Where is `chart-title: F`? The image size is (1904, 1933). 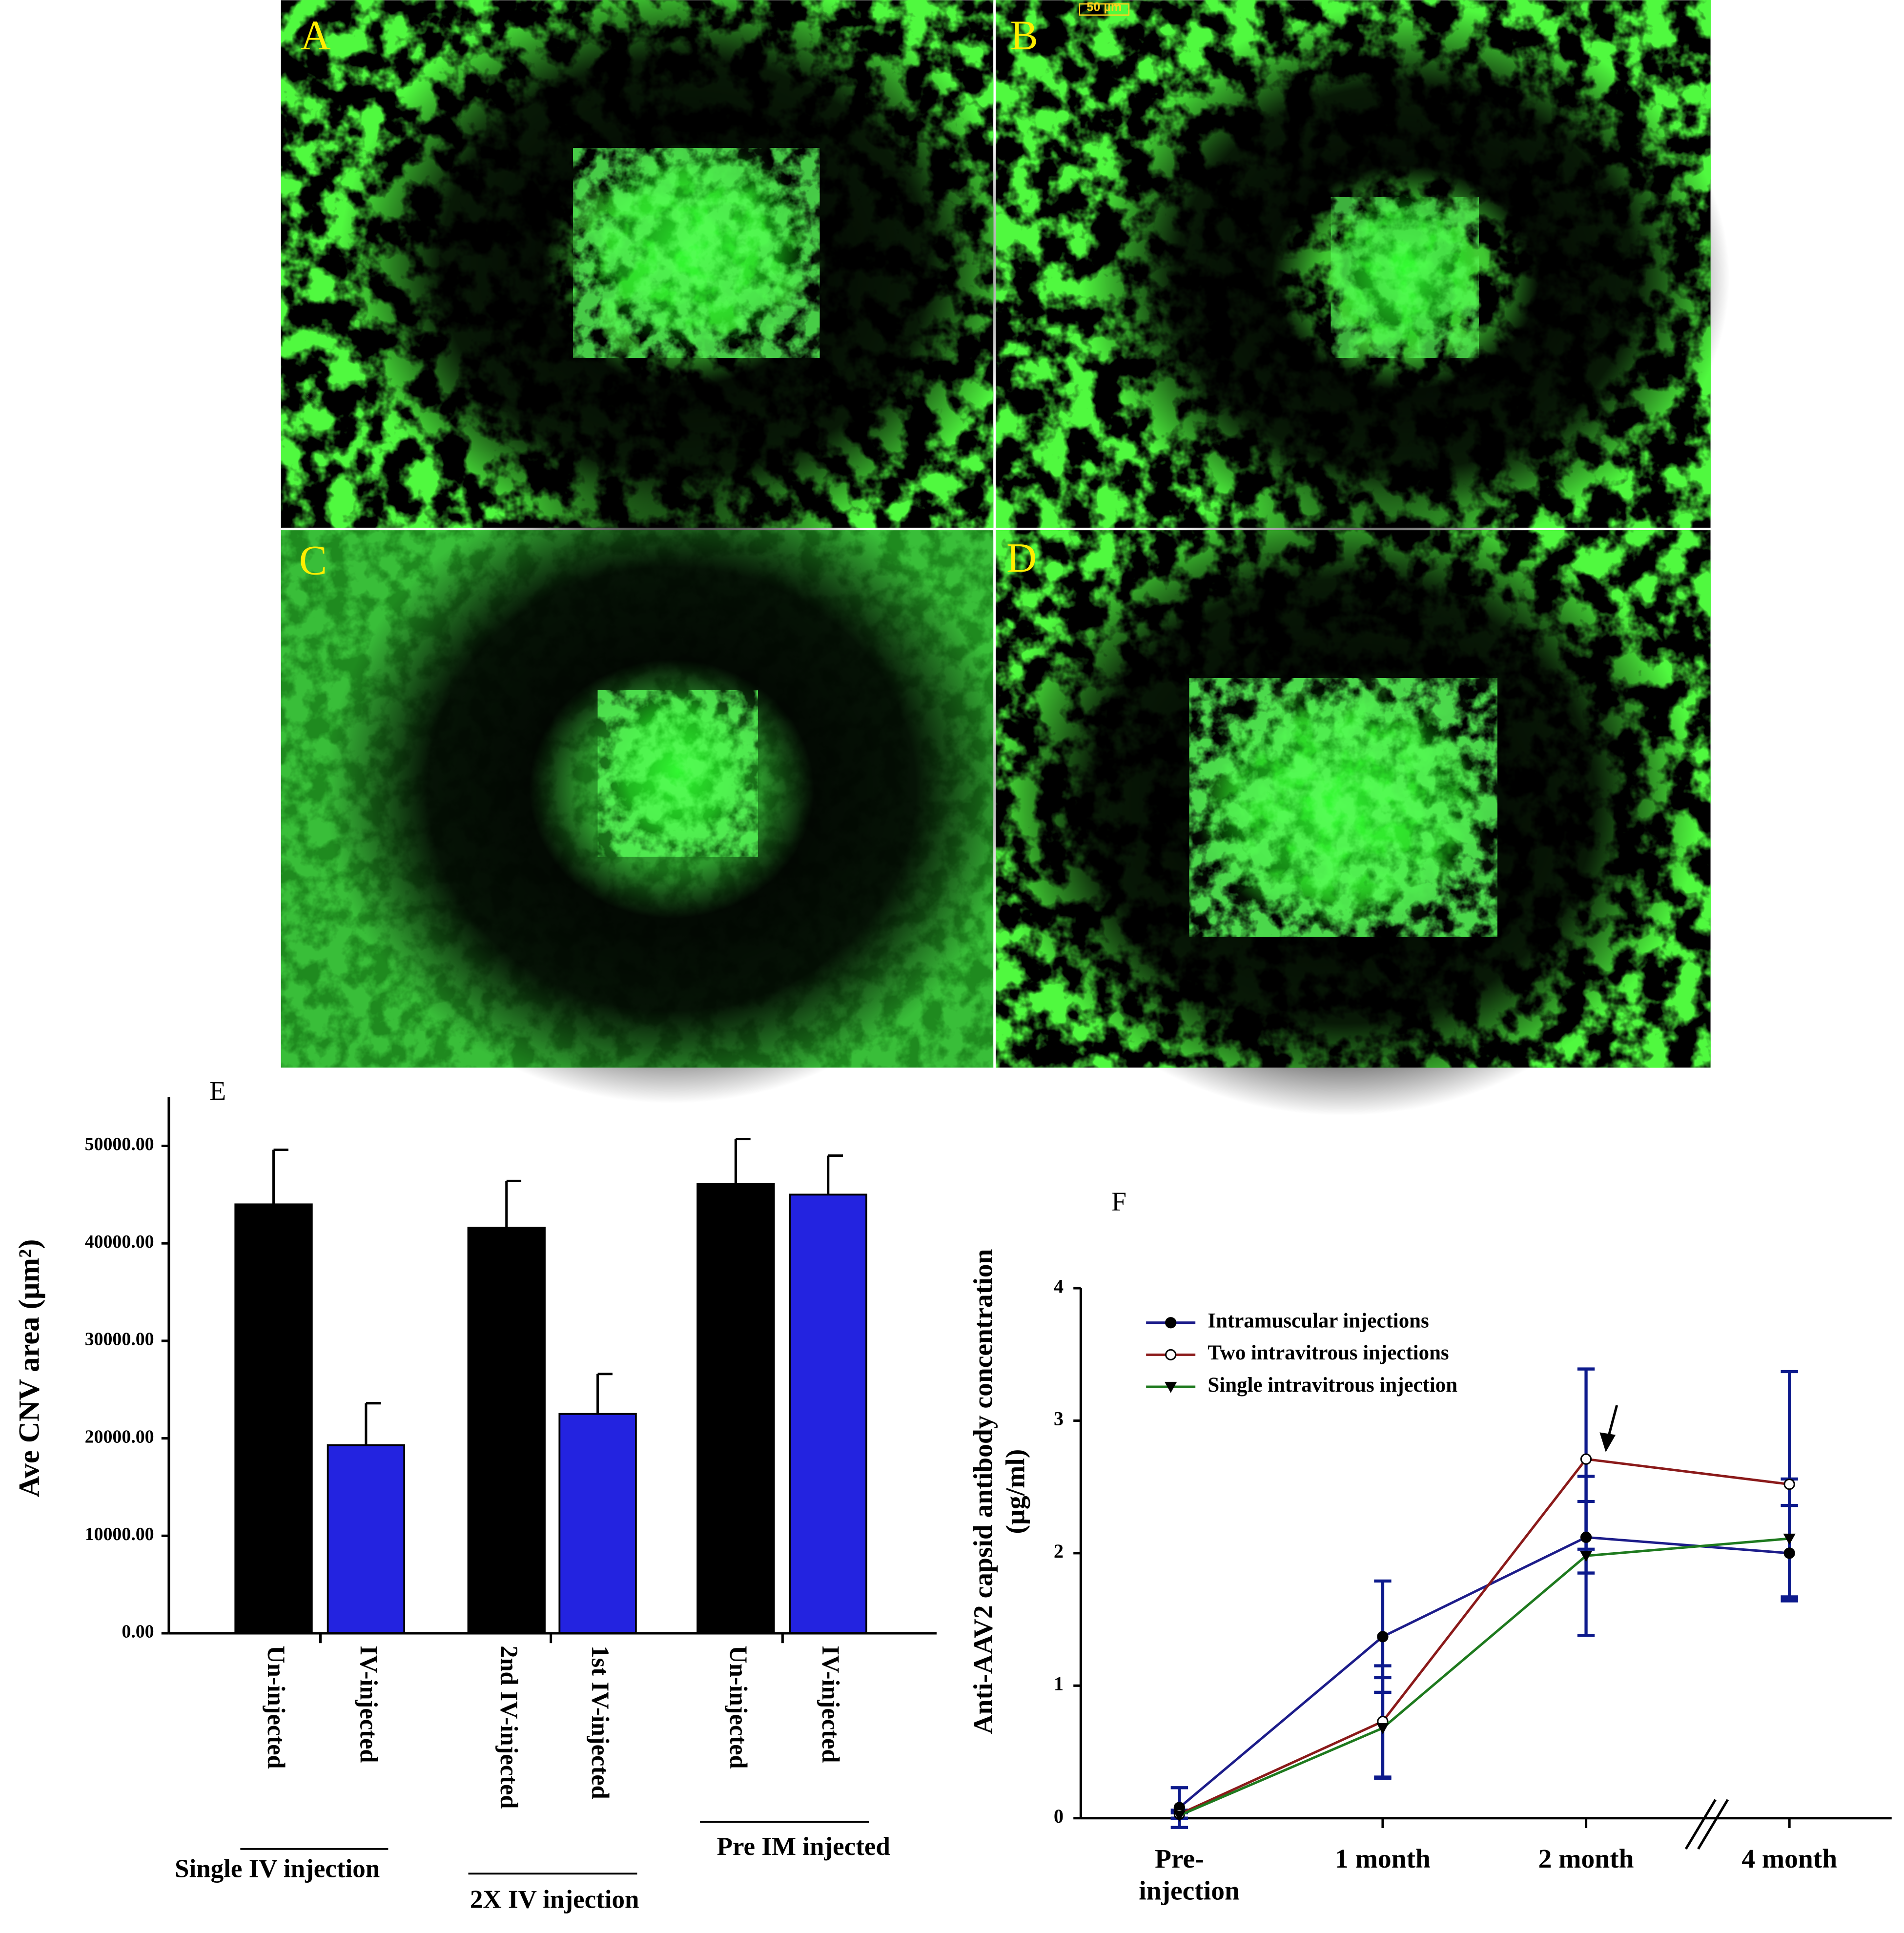
chart-title: F is located at coordinates (1118, 1202).